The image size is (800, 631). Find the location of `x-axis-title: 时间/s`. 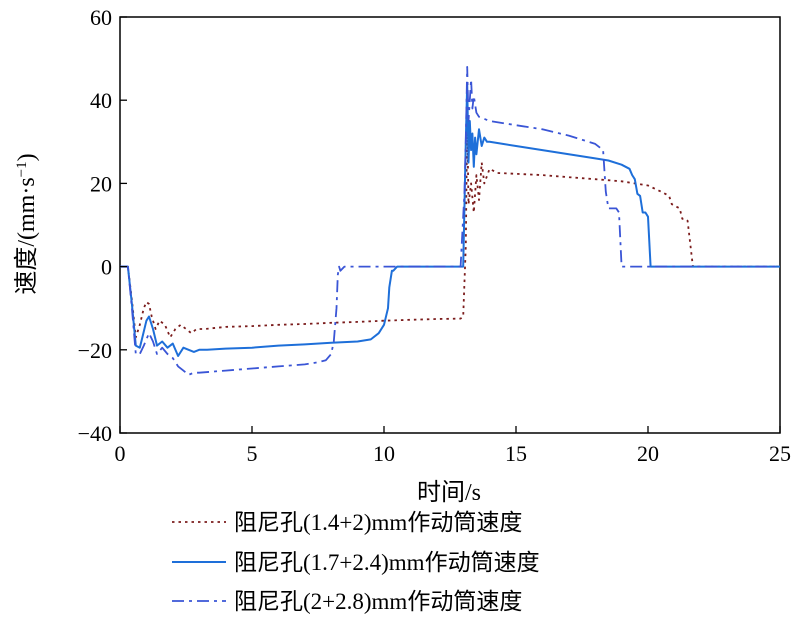

x-axis-title: 时间/s is located at coordinates (449, 492).